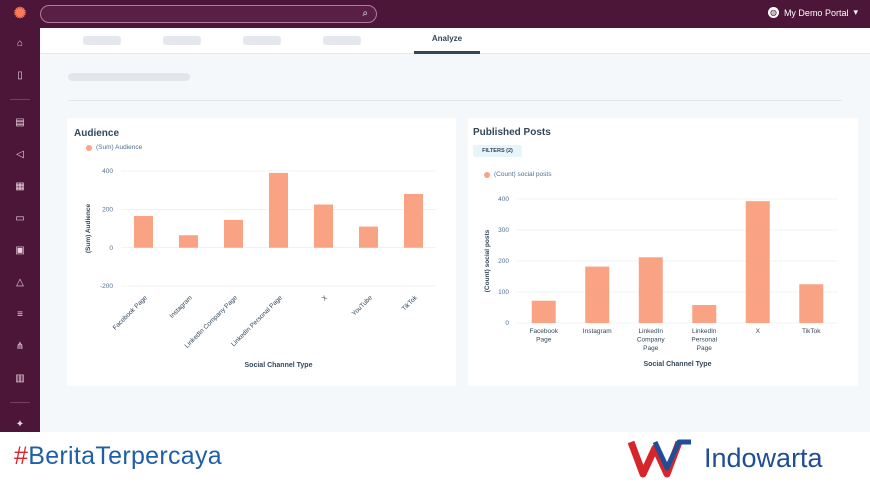 The height and width of the screenshot is (488, 870). What do you see at coordinates (20, 250) in the screenshot?
I see `wallet-icon: ▣` at bounding box center [20, 250].